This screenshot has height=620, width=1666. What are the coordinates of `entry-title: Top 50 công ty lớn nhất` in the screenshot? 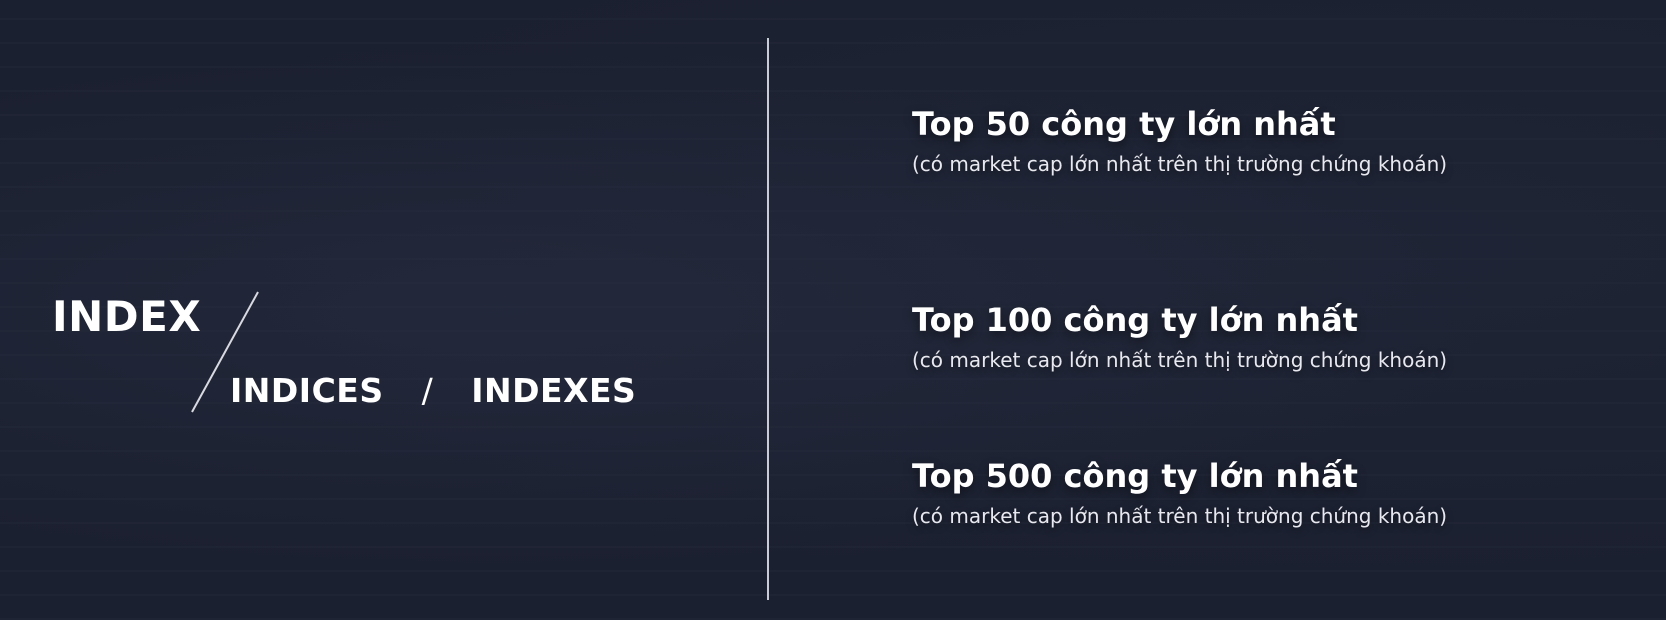 It's located at (1124, 124).